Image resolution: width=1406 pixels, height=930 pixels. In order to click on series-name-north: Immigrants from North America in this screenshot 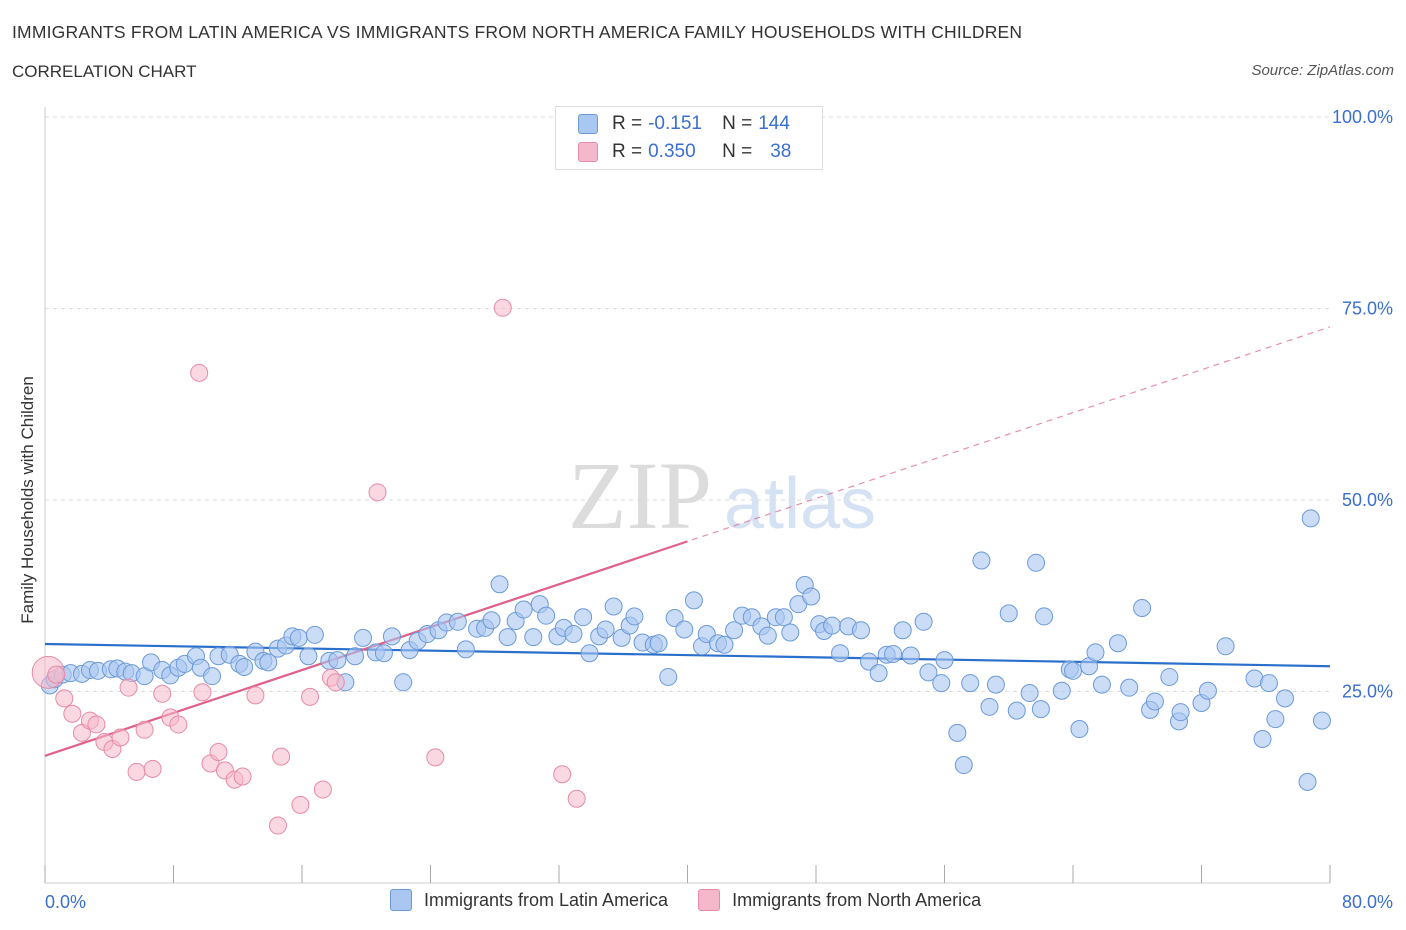, I will do `click(857, 899)`.